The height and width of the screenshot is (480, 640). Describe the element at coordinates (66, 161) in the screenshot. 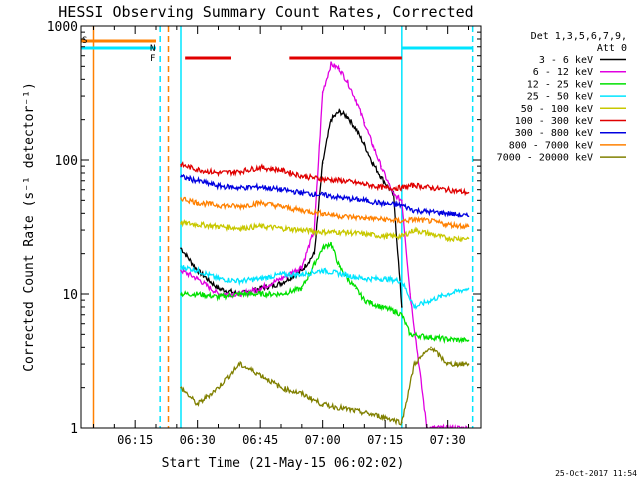

I see `y-tick-label: 100` at that location.